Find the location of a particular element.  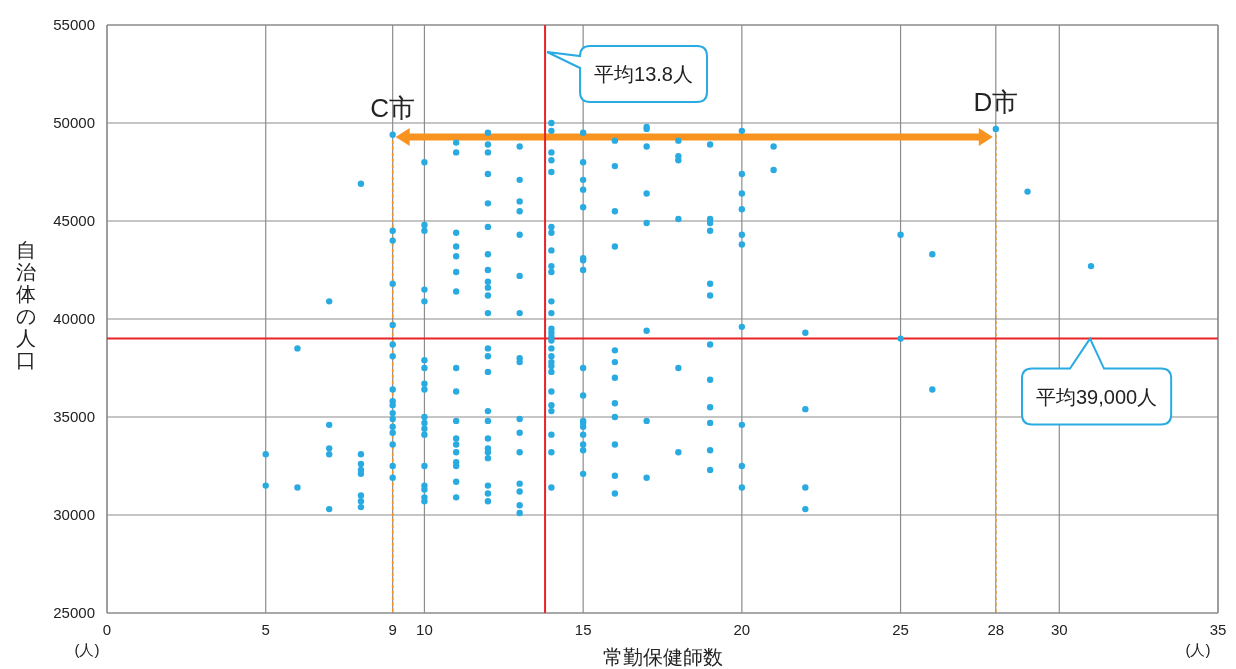

x-tick-label: 5 is located at coordinates (265, 629).